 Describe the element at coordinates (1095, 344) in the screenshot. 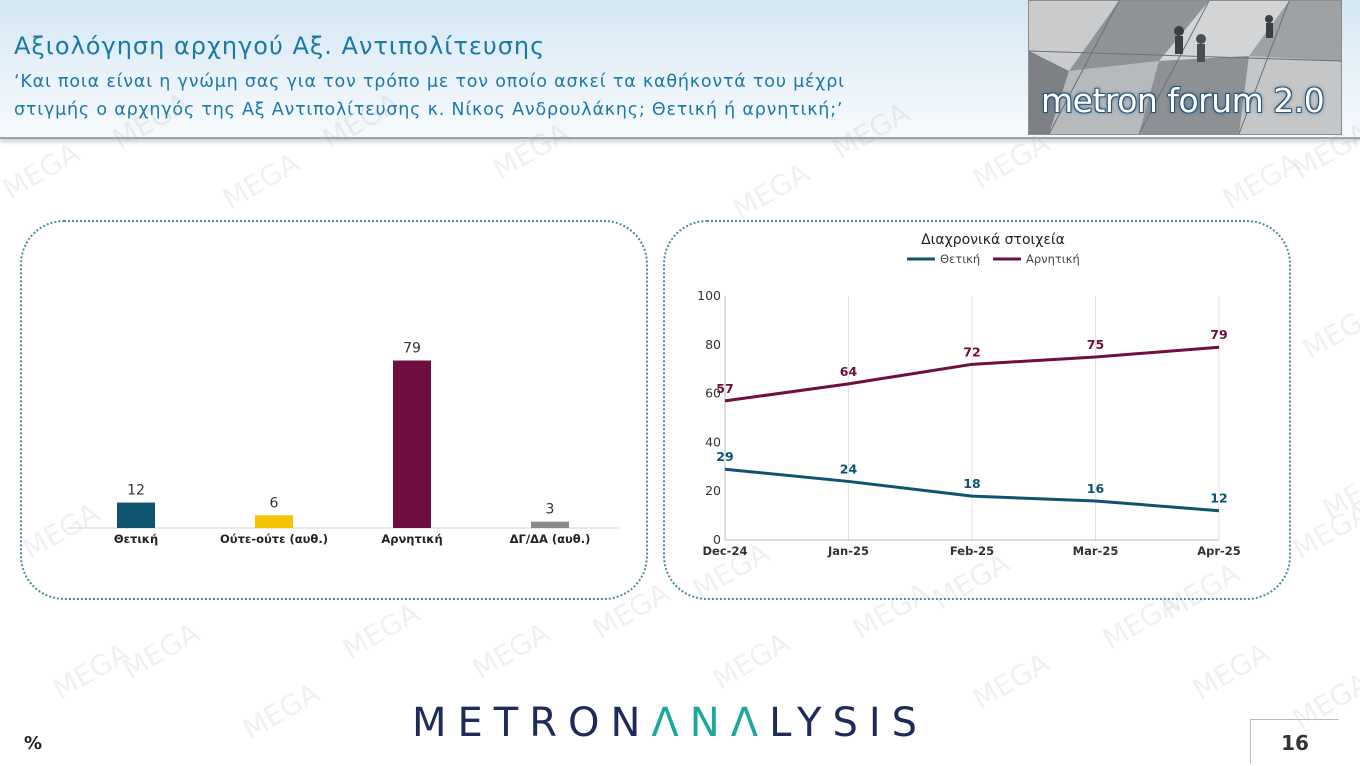

I see `data-label: 75` at that location.